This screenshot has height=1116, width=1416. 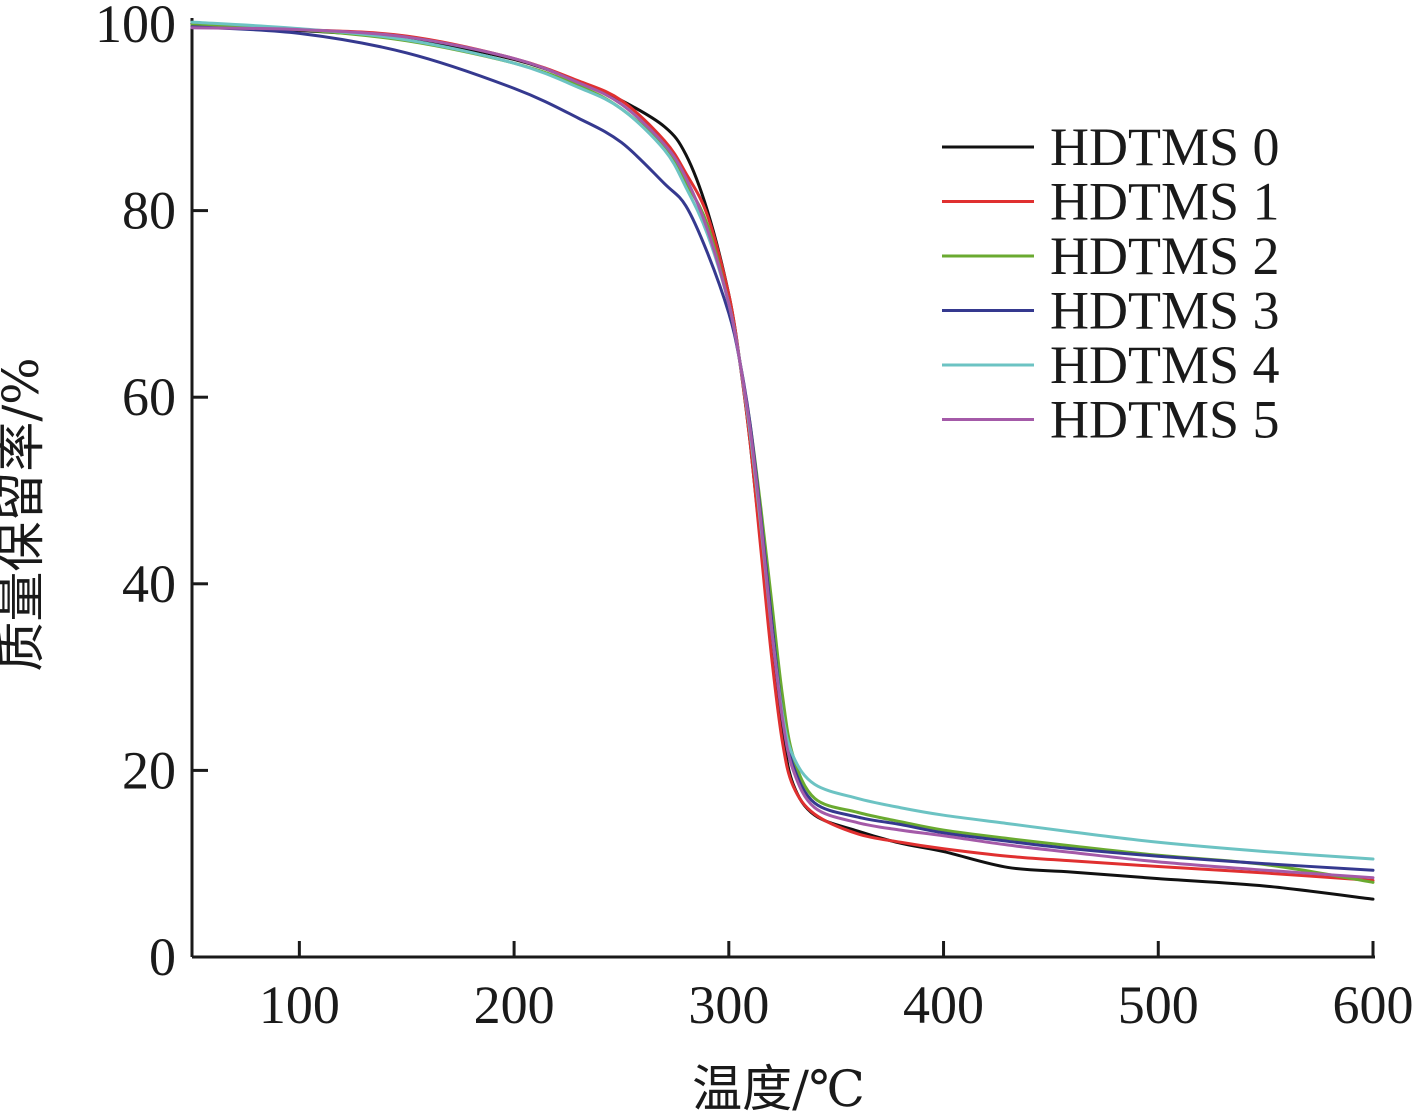 What do you see at coordinates (25, 514) in the screenshot?
I see `y-axis-title: 质量保留率/%` at bounding box center [25, 514].